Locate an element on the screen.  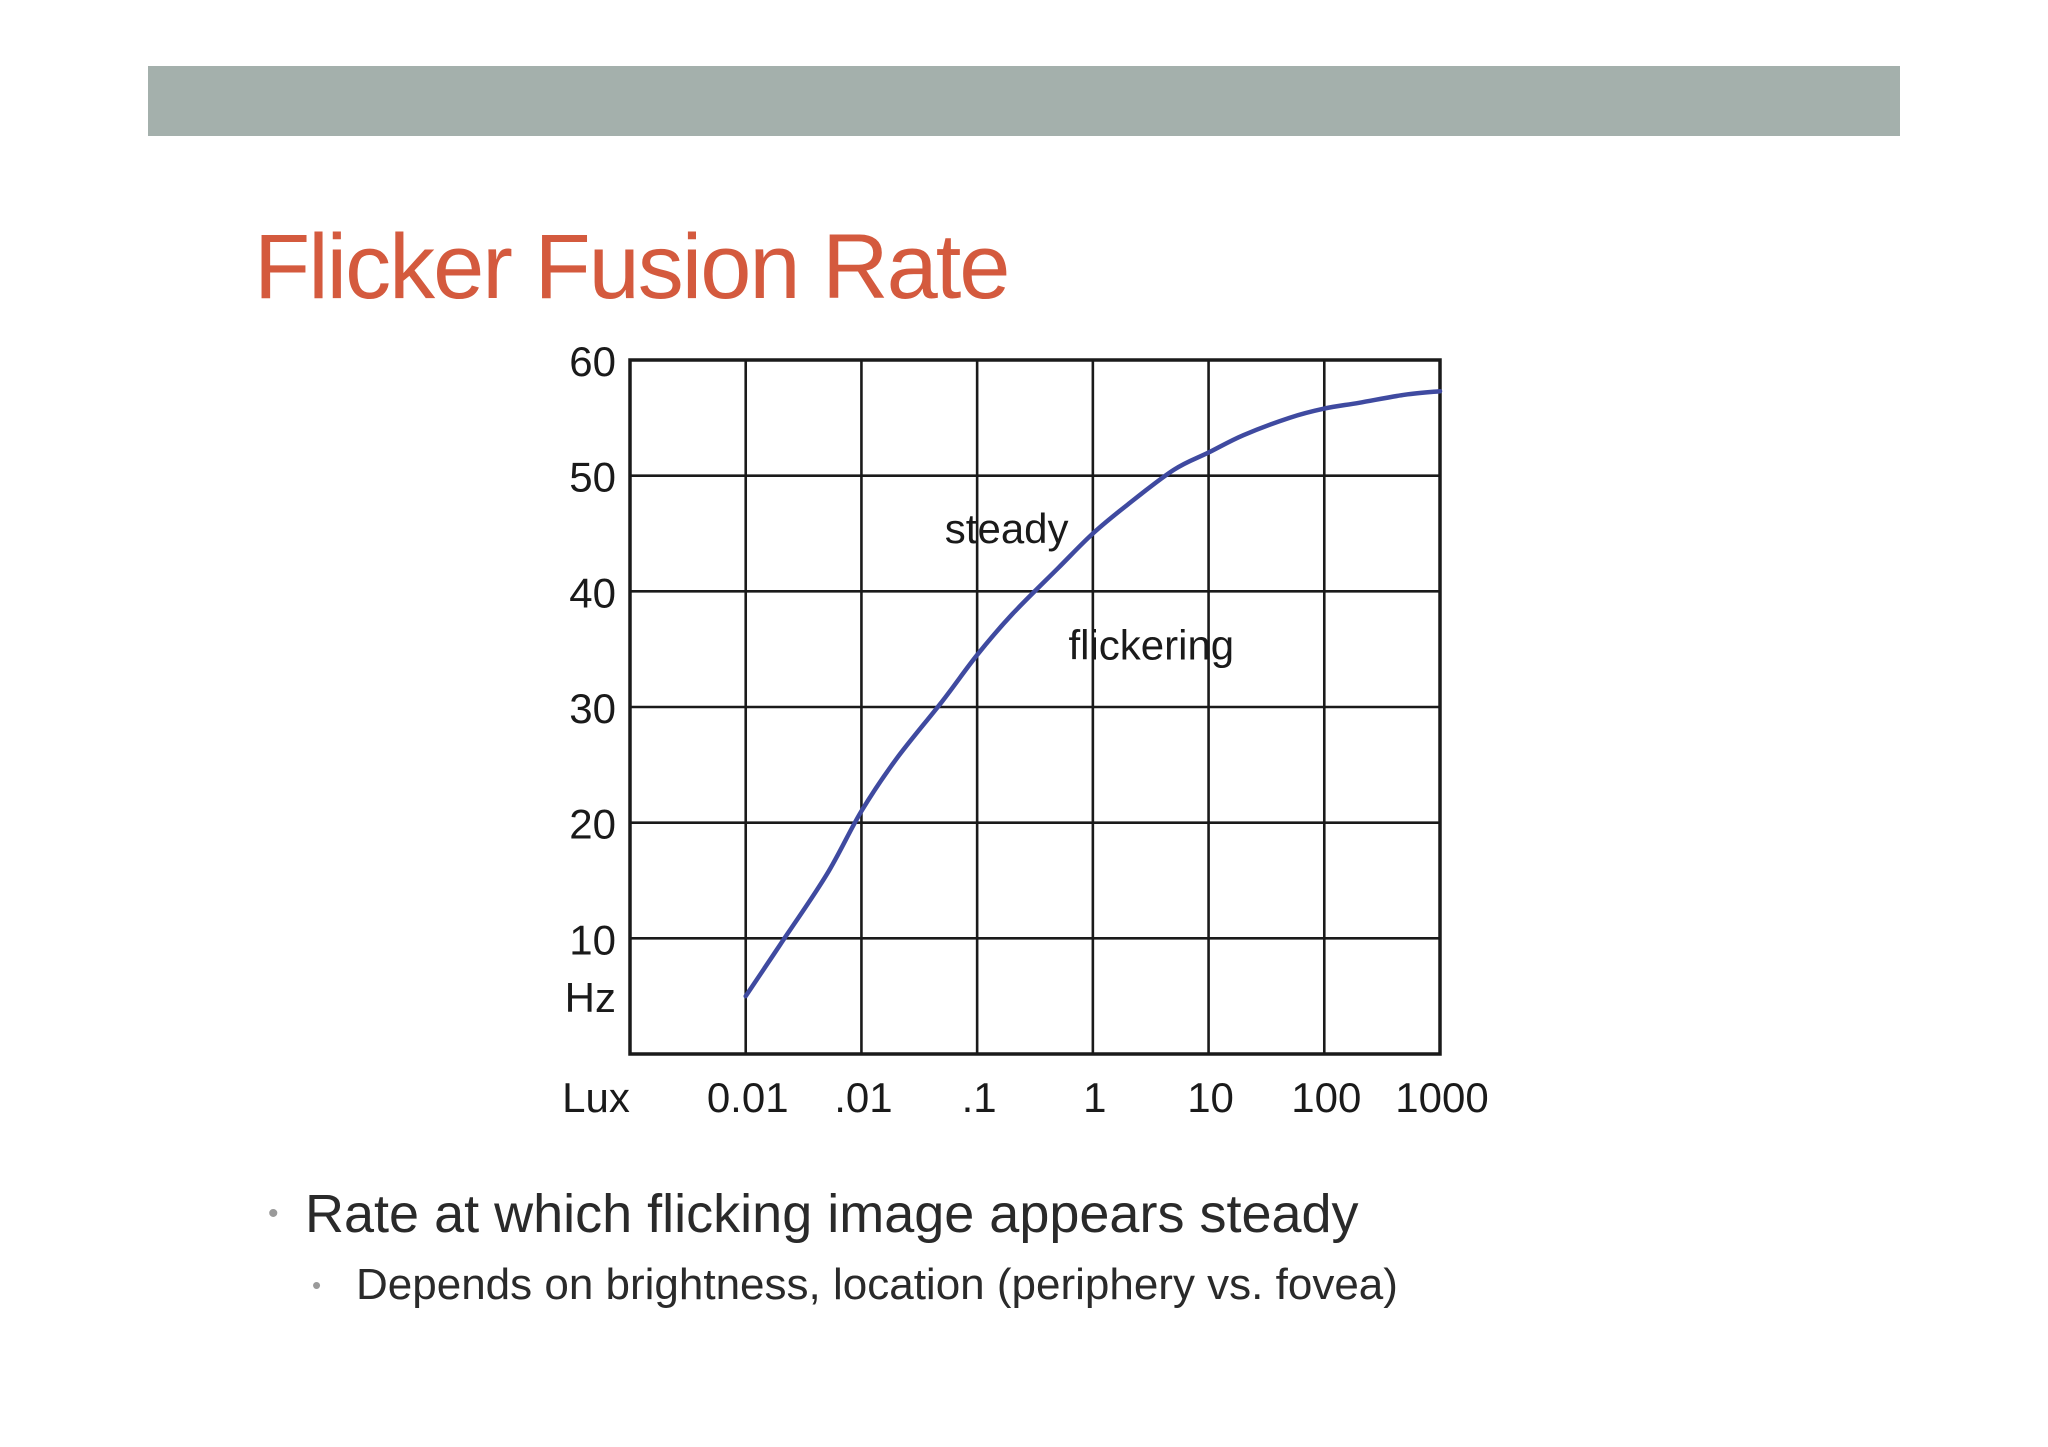
y-tick-label: 40 is located at coordinates (592, 592).